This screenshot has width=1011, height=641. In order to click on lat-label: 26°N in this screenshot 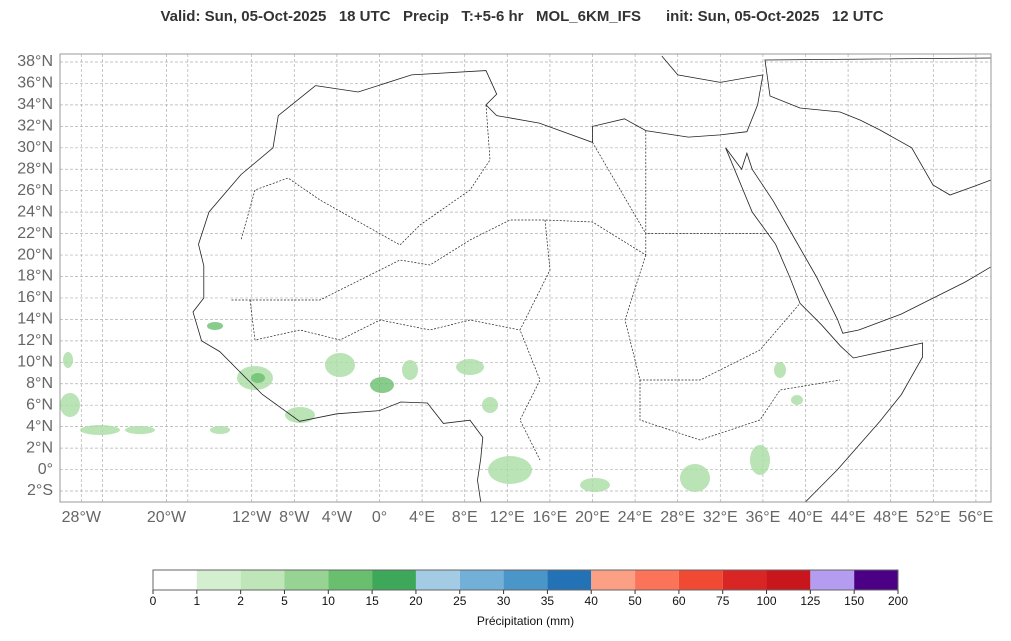, I will do `click(35, 190)`.